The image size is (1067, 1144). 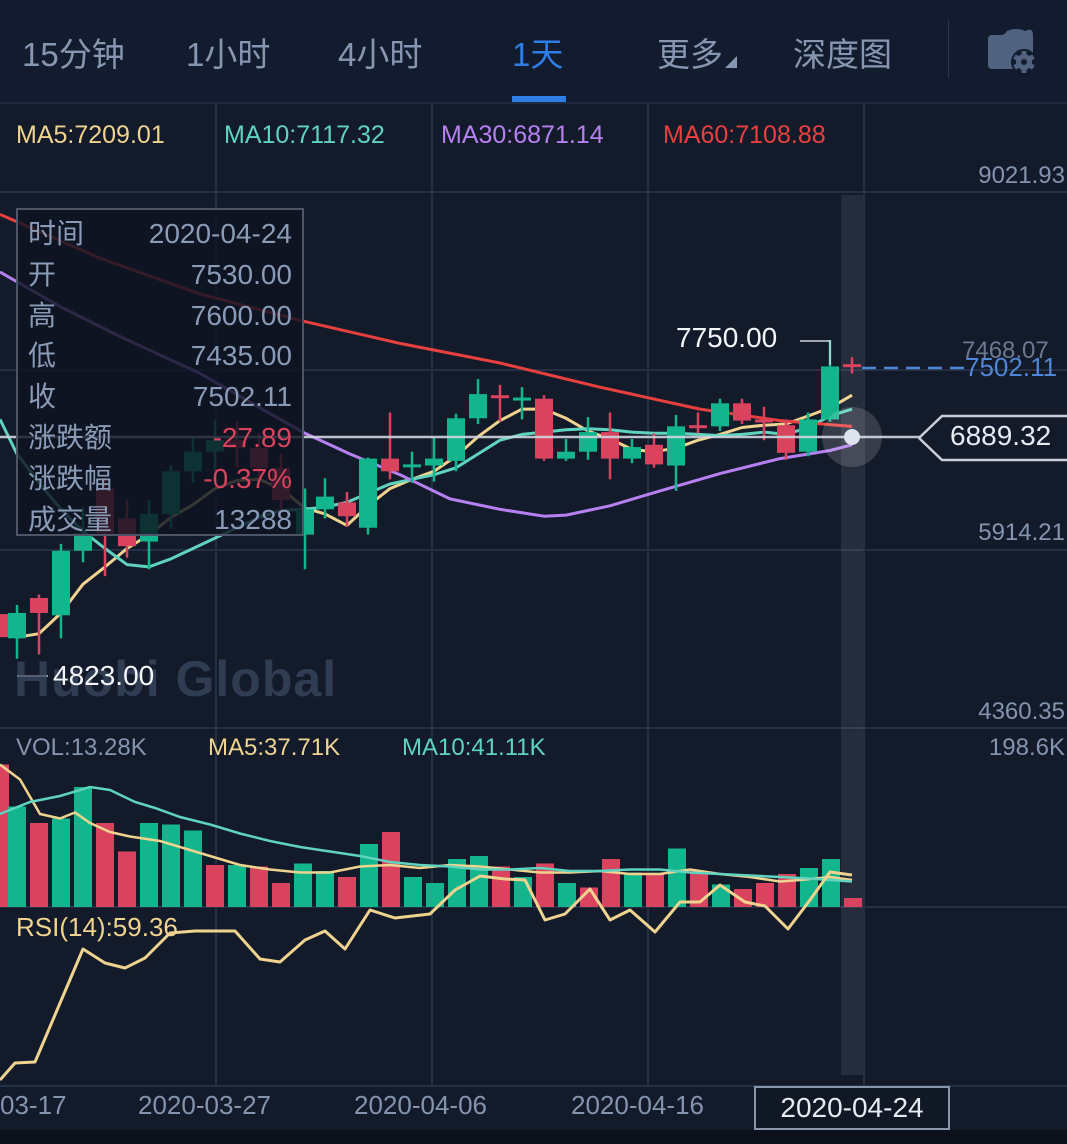 I want to click on tooltip-row-value: 7435.00, so click(x=241, y=356).